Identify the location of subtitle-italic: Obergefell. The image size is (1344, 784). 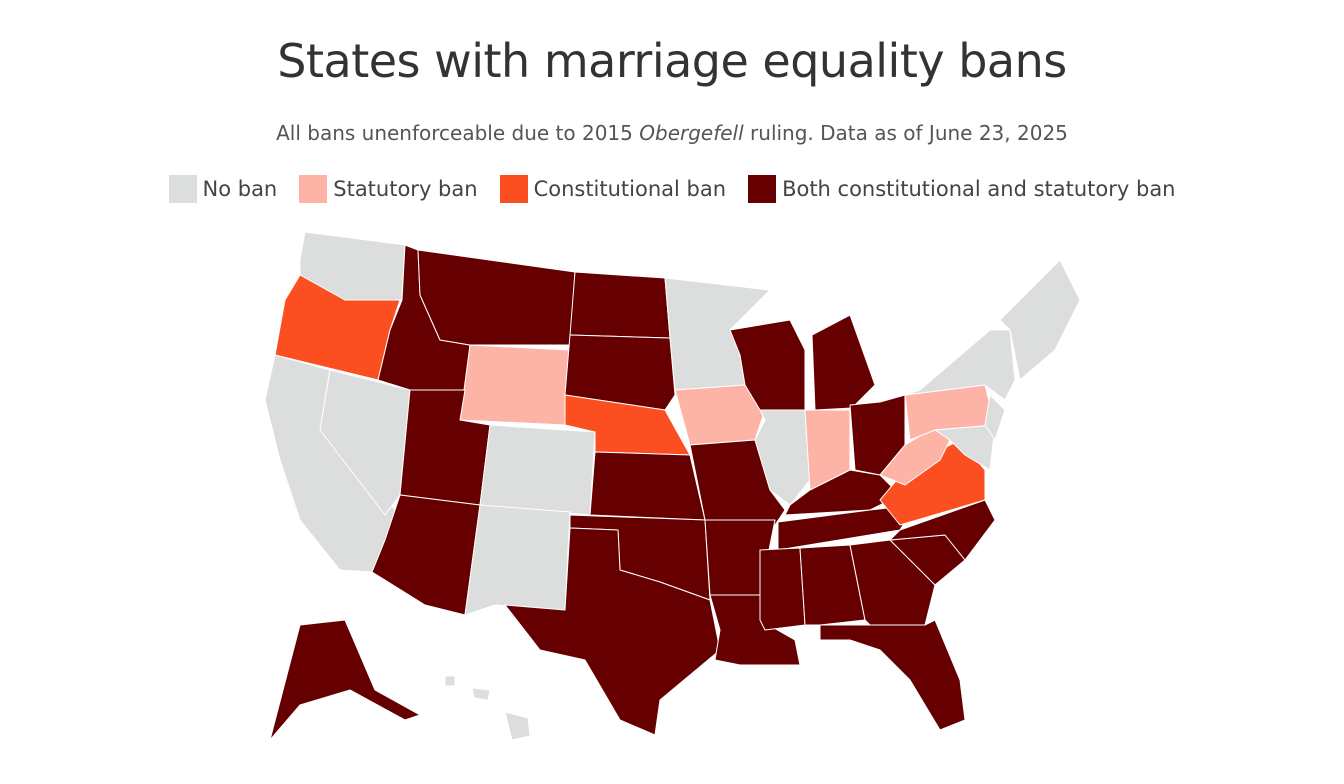
(691, 133).